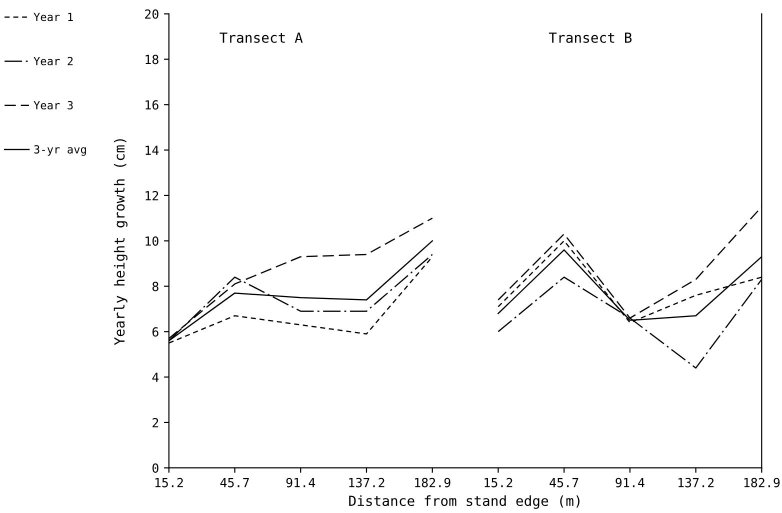  What do you see at coordinates (155, 287) in the screenshot?
I see `y-tick-label: 8` at bounding box center [155, 287].